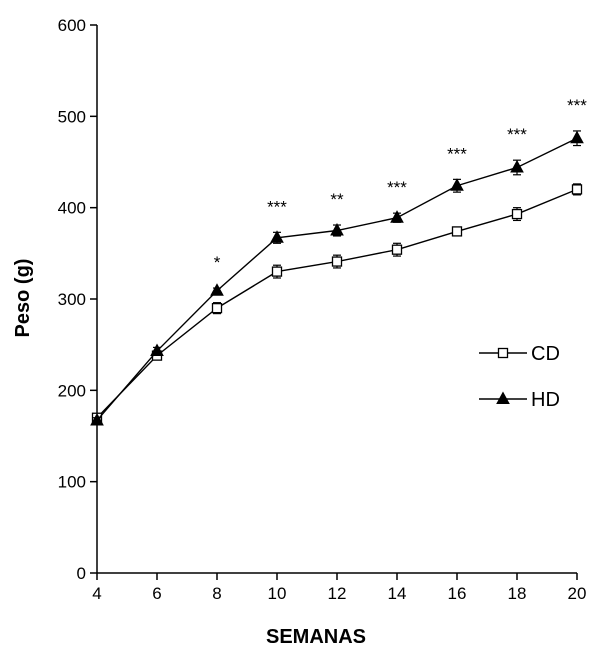 The image size is (597, 648). What do you see at coordinates (72, 208) in the screenshot?
I see `y-tick-label: 400` at bounding box center [72, 208].